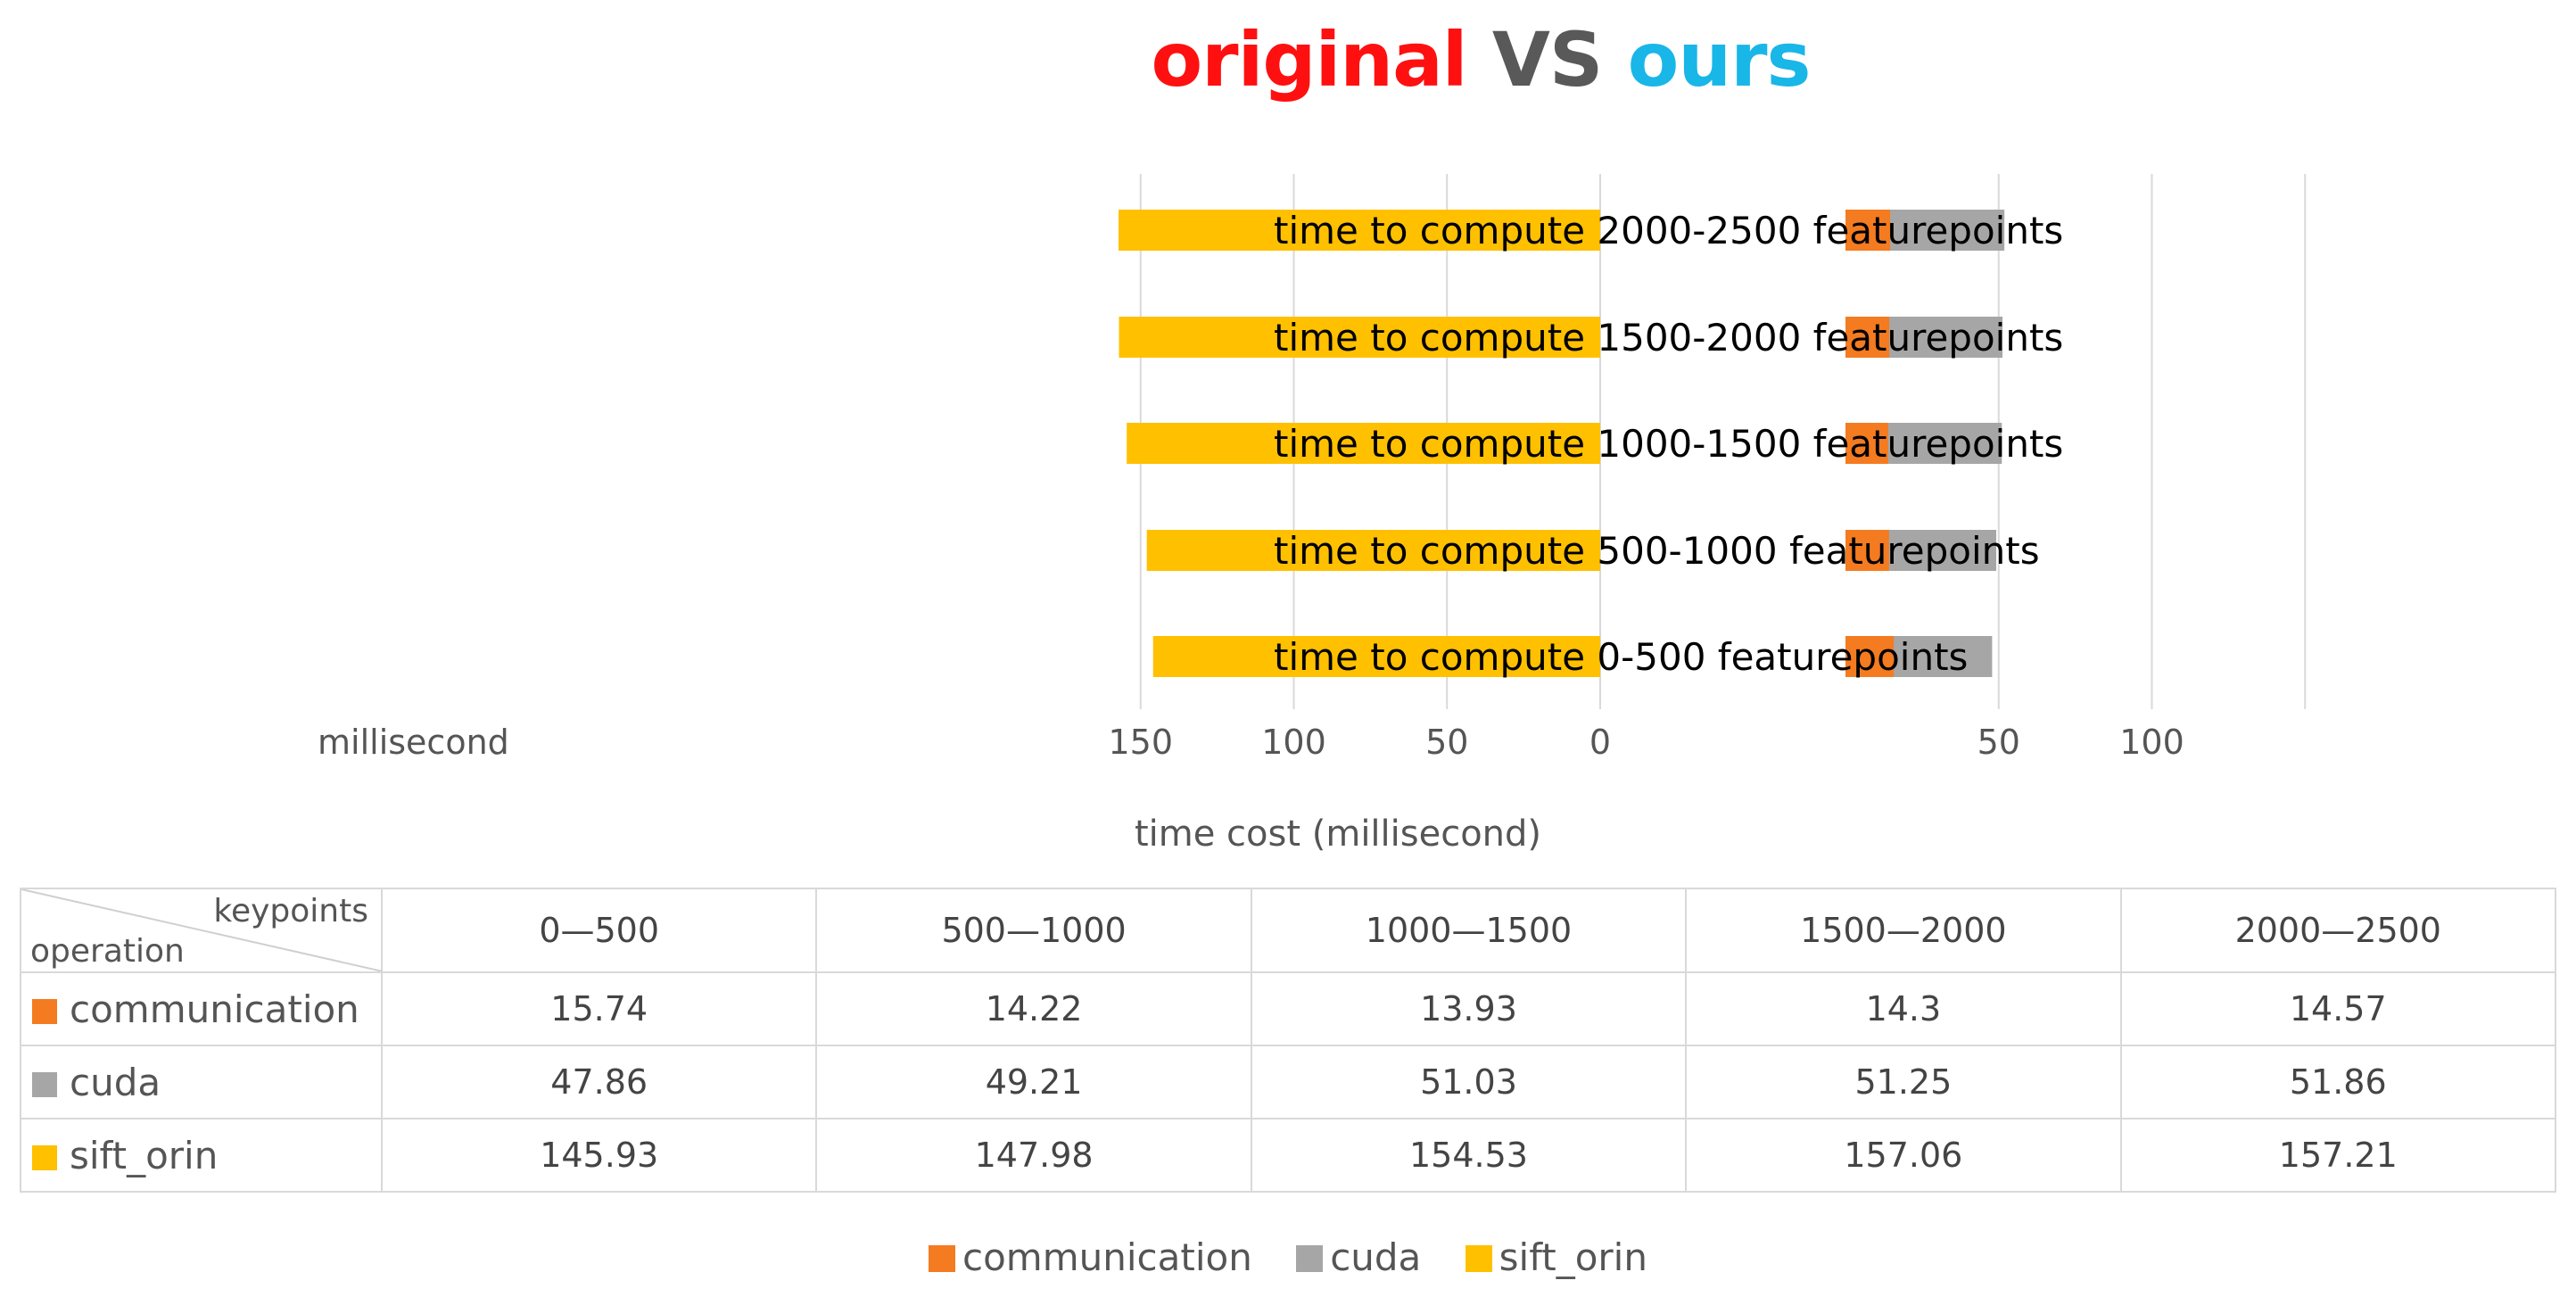  I want to click on table-cell: 51.86, so click(2338, 1082).